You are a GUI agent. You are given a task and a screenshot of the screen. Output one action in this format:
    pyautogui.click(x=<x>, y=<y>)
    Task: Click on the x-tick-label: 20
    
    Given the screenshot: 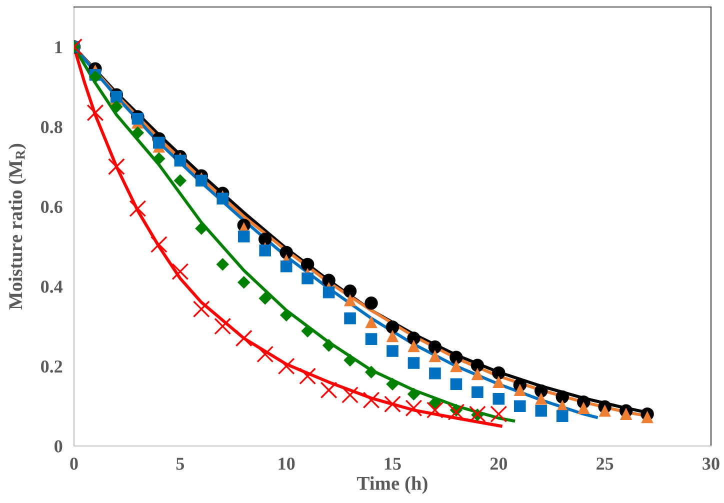 What is the action you would take?
    pyautogui.click(x=499, y=464)
    